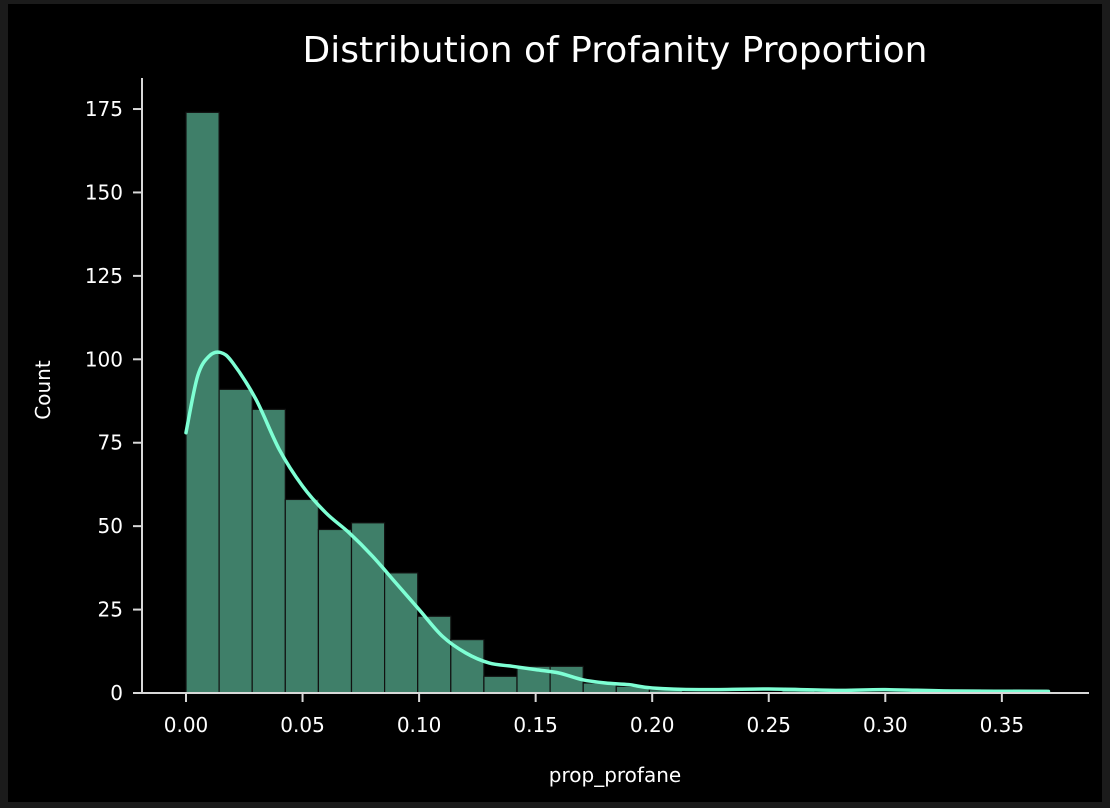 The height and width of the screenshot is (808, 1110). I want to click on x-tick-label: 0.20, so click(652, 725).